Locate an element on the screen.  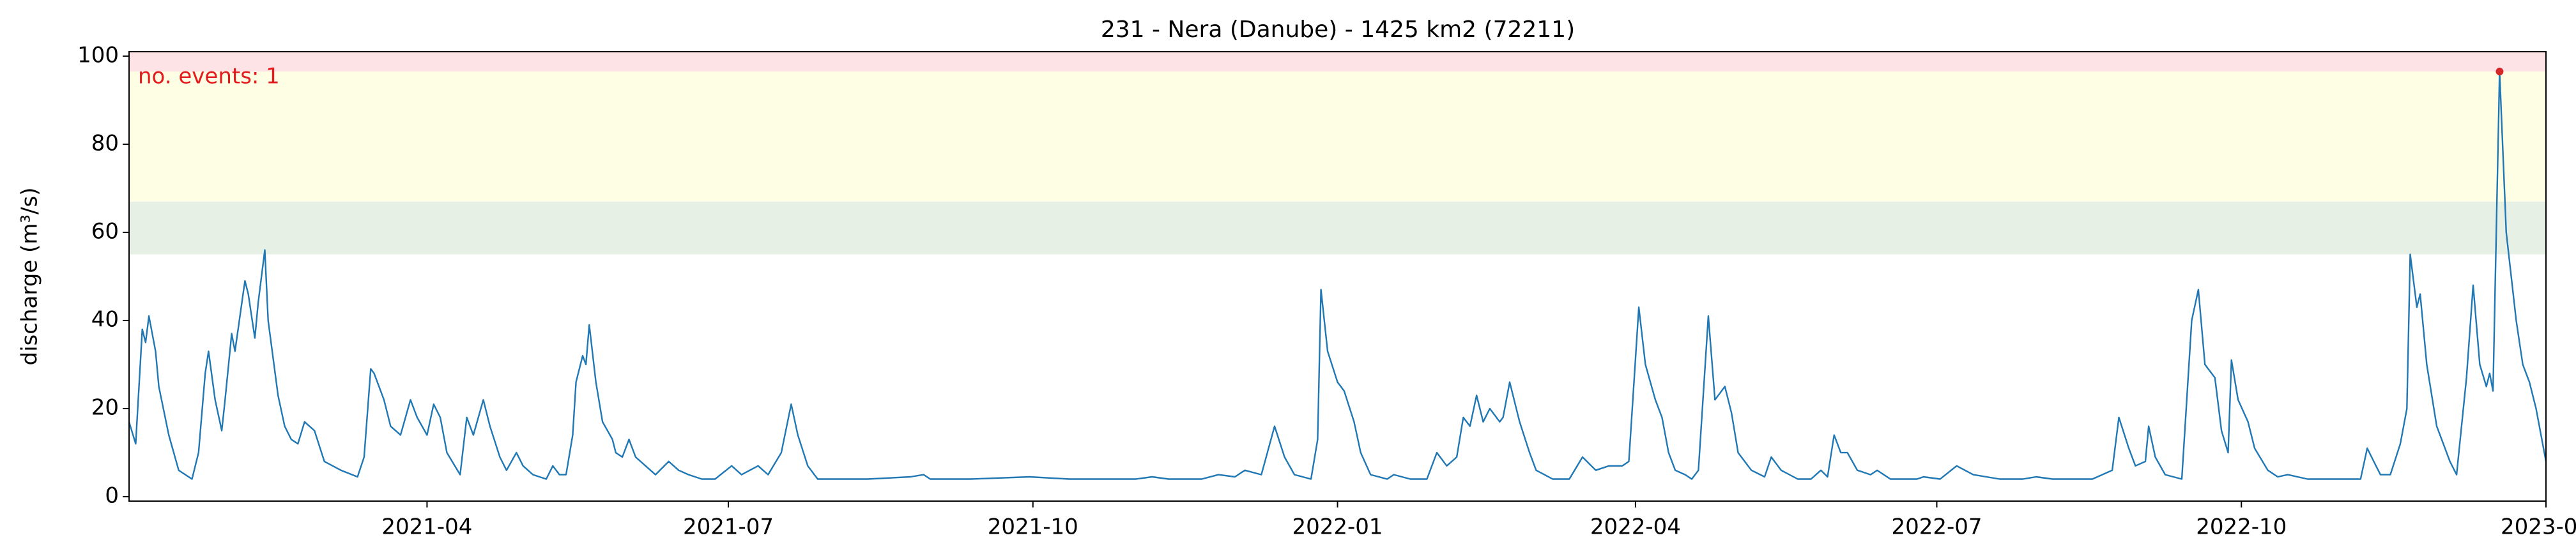
y-tick-label: 0 is located at coordinates (112, 496).